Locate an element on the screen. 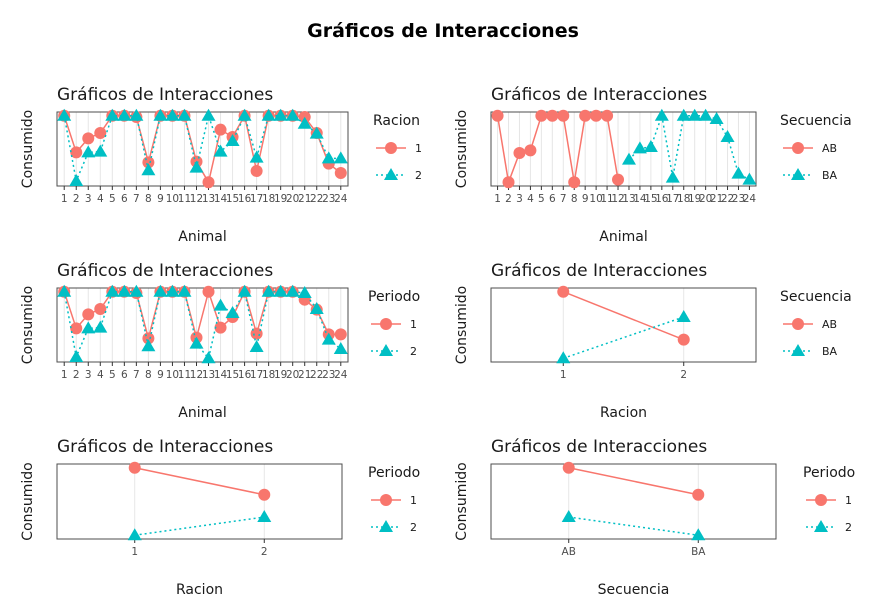 The height and width of the screenshot is (611, 887). x-tick-label: AB is located at coordinates (569, 552).